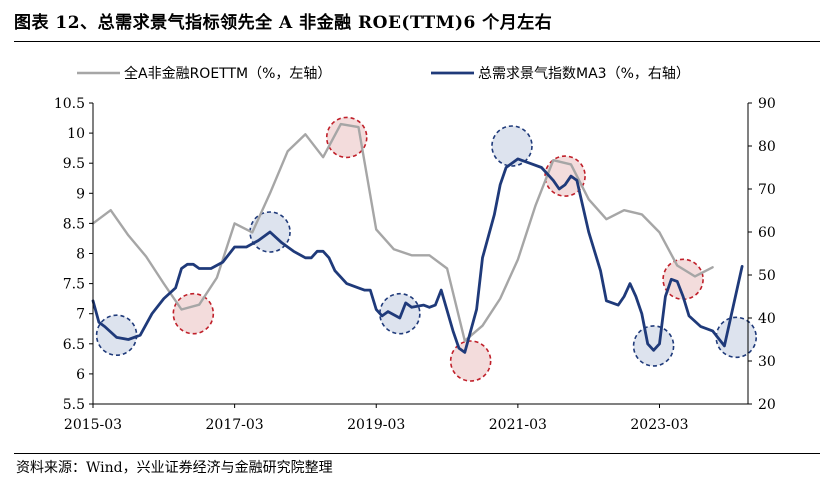 The height and width of the screenshot is (483, 835). What do you see at coordinates (767, 319) in the screenshot?
I see `y-right-tick-label: 40` at bounding box center [767, 319].